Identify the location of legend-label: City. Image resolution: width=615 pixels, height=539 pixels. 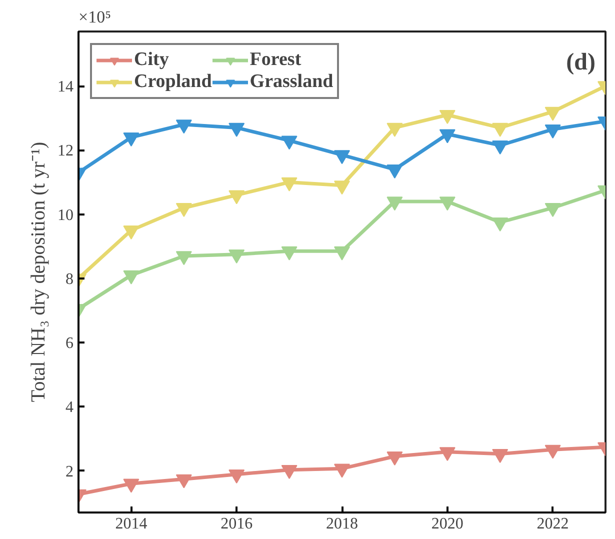
(151, 60).